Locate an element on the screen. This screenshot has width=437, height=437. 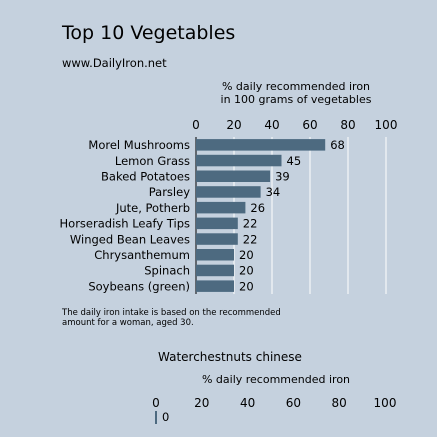
x-tick-label: 0 is located at coordinates (196, 125).